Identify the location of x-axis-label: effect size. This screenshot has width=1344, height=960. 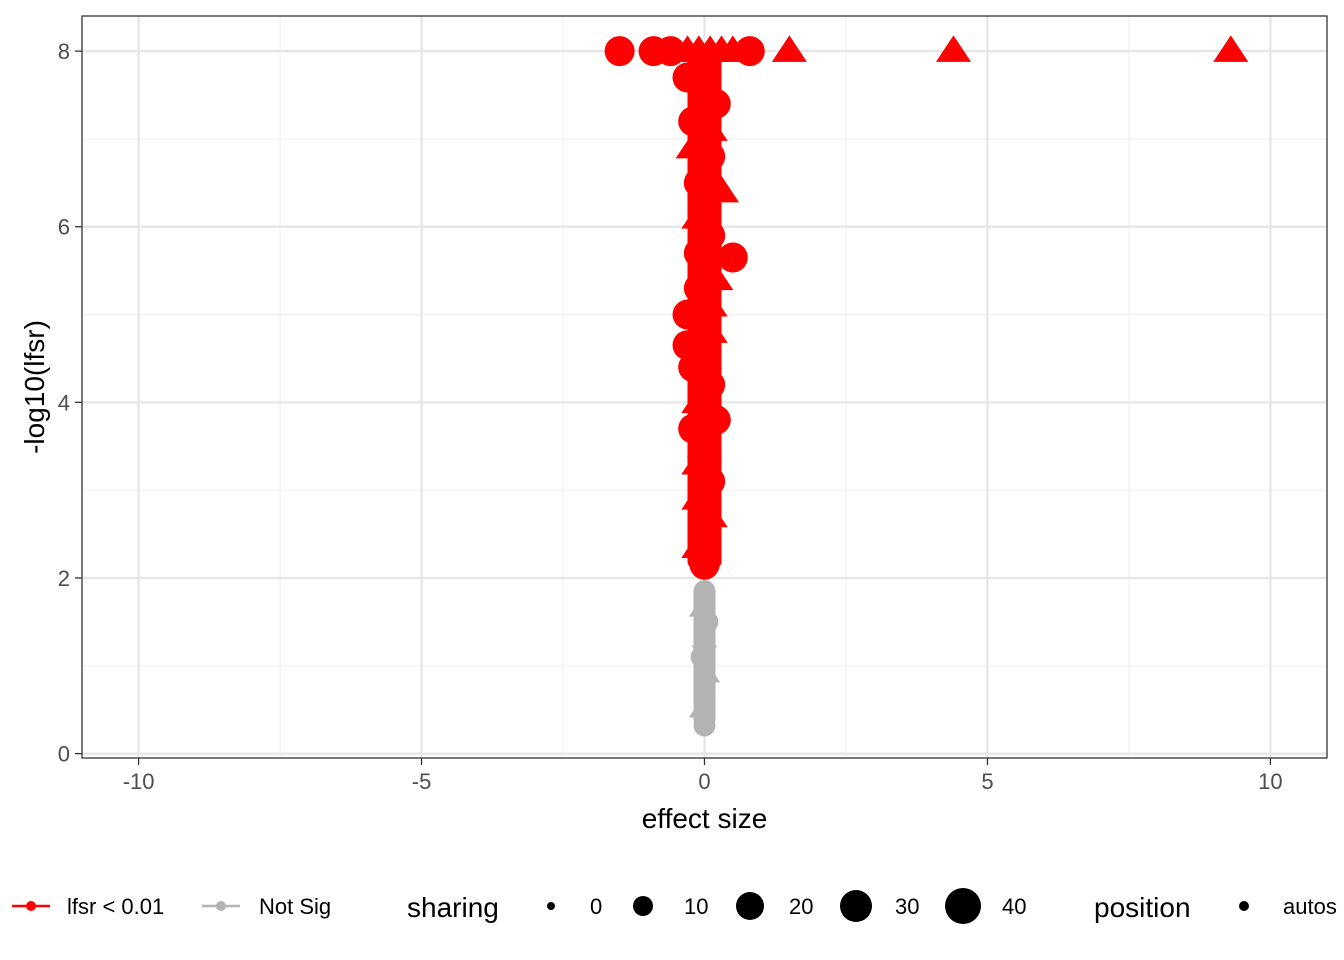
(705, 818).